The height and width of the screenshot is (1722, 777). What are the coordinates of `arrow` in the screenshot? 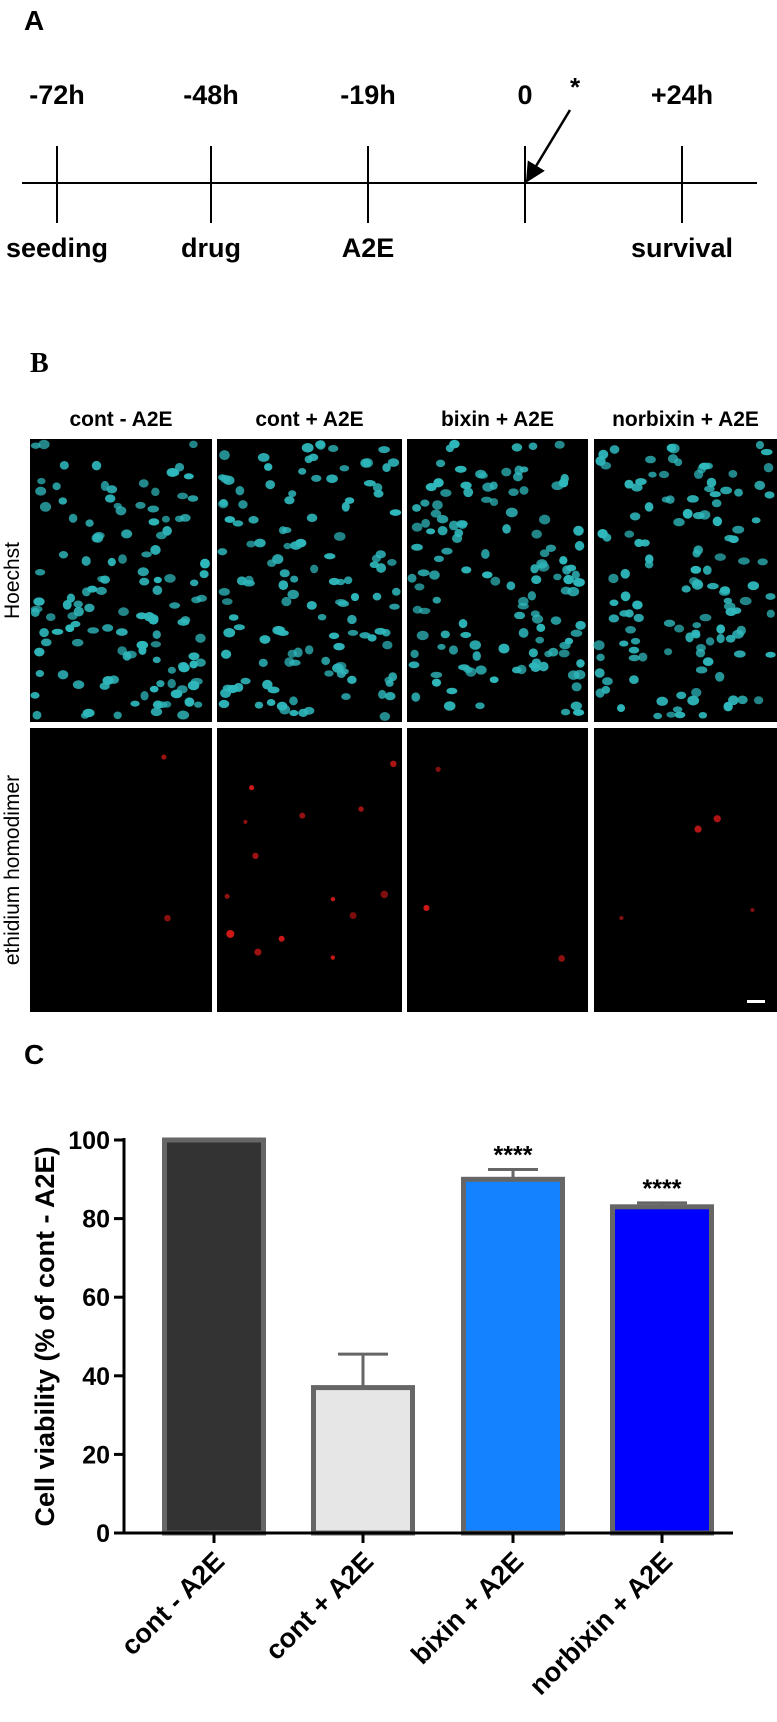 It's located at (548, 146).